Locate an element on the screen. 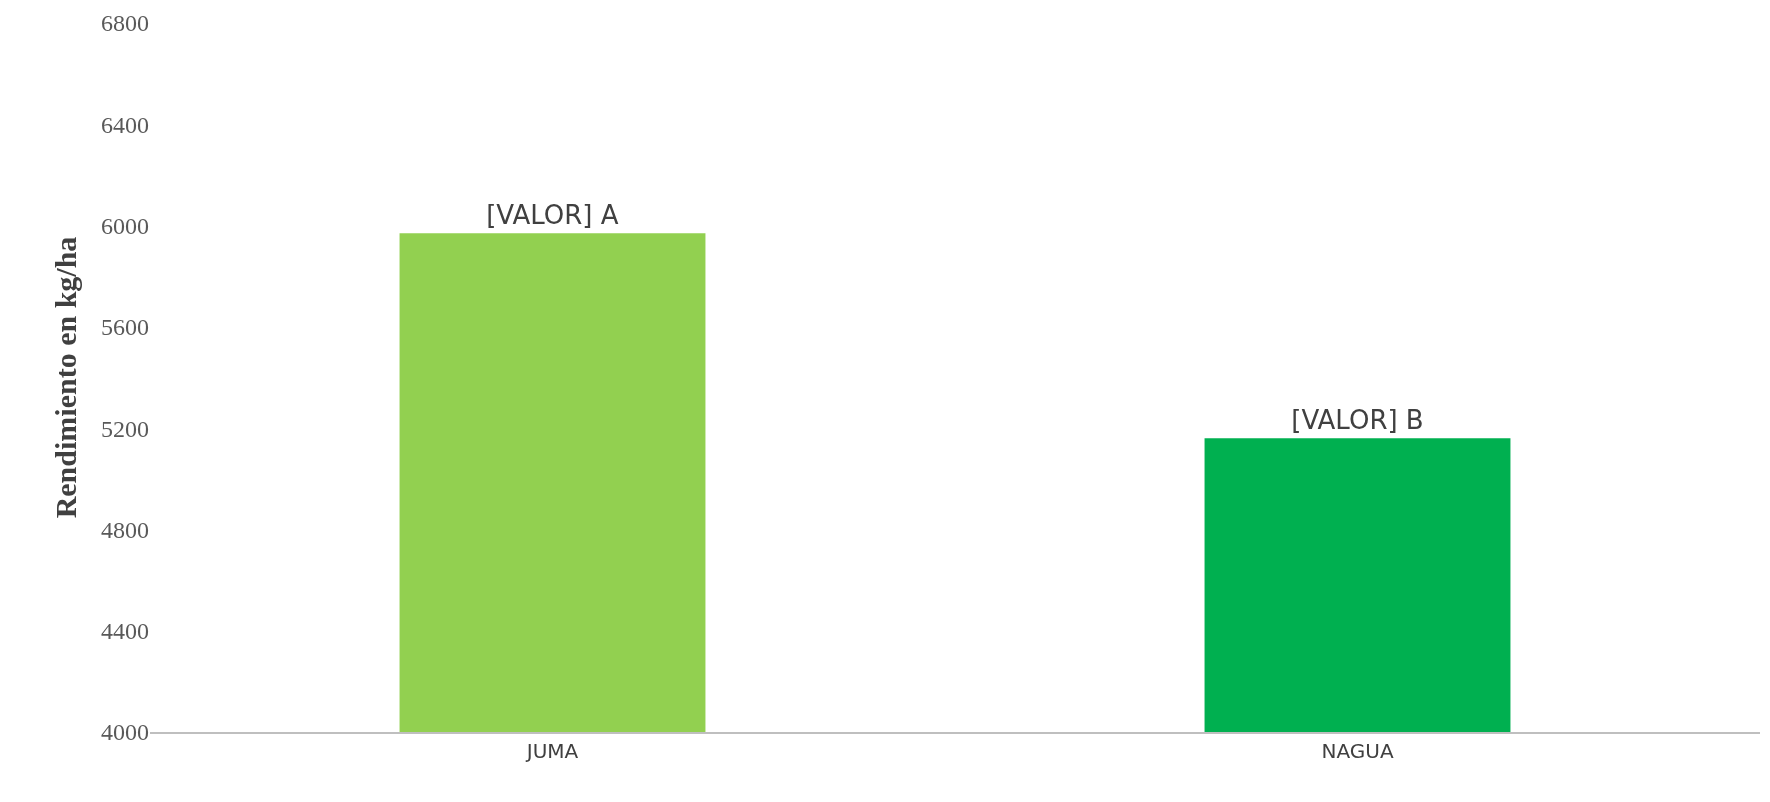  y-tick-label: 4800 is located at coordinates (125, 529).